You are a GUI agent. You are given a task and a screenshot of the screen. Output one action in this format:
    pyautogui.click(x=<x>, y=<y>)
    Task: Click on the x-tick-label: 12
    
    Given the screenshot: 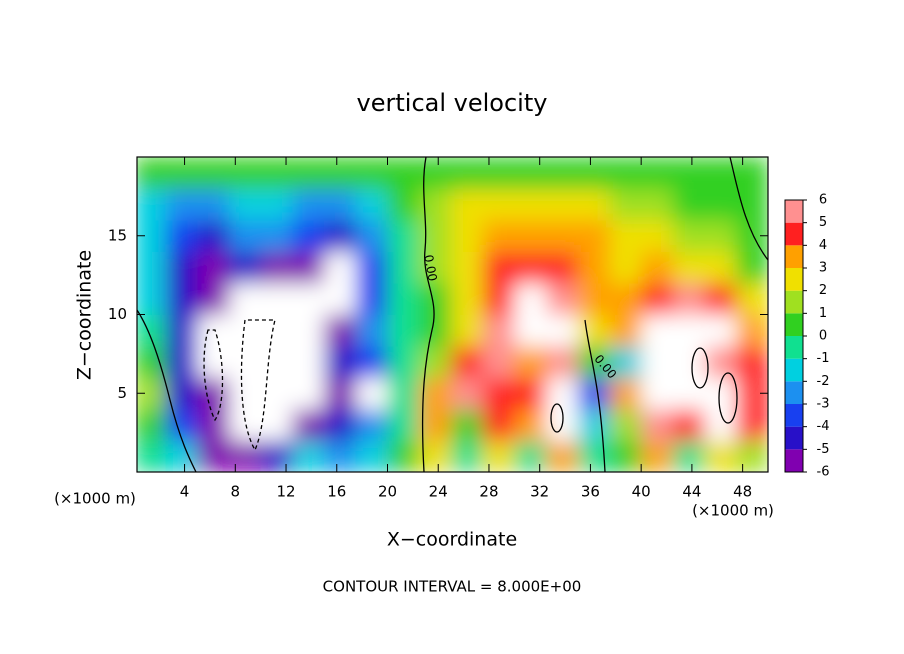 What is the action you would take?
    pyautogui.click(x=285, y=492)
    